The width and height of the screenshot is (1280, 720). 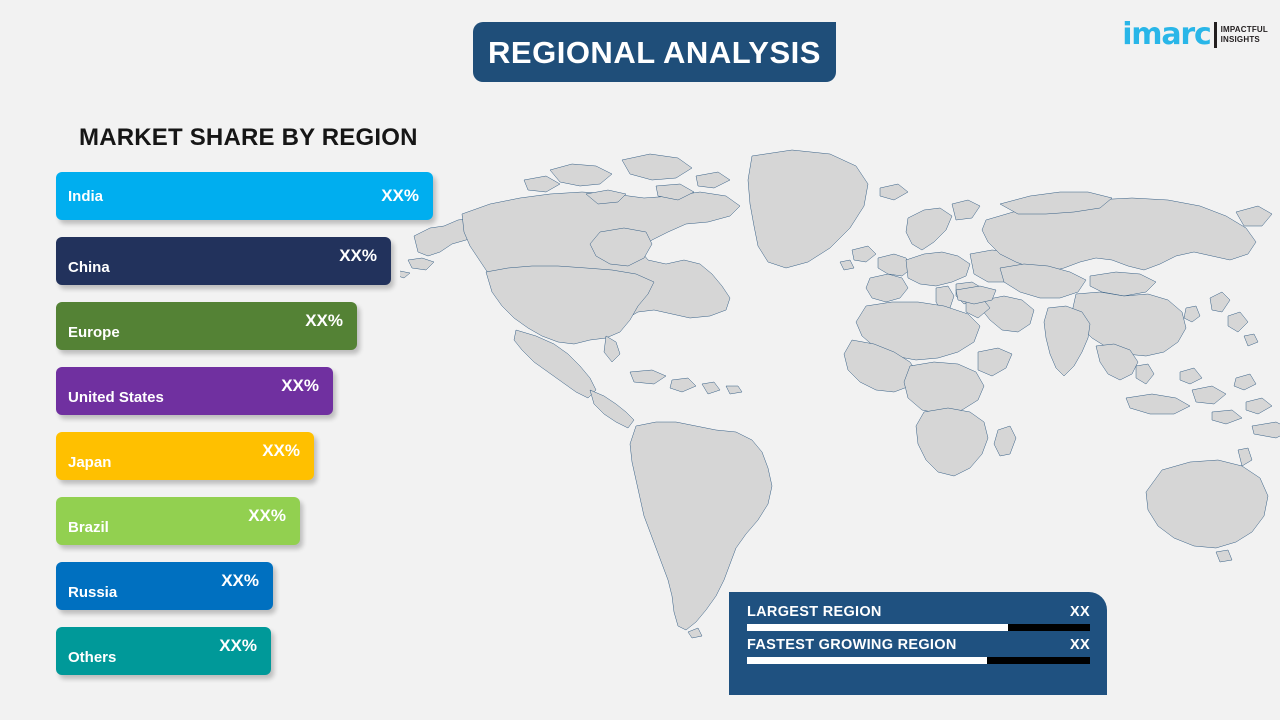 What do you see at coordinates (206, 326) in the screenshot?
I see `market-share-bar: Europe XX%` at bounding box center [206, 326].